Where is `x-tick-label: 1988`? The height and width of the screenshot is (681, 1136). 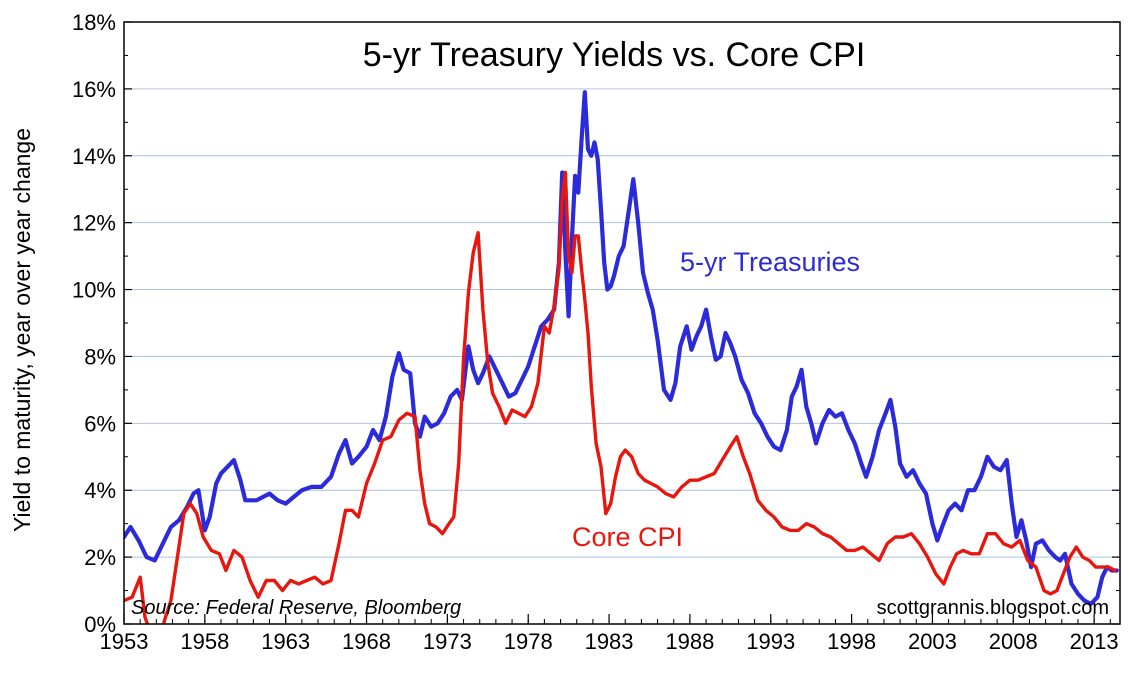 x-tick-label: 1988 is located at coordinates (689, 641).